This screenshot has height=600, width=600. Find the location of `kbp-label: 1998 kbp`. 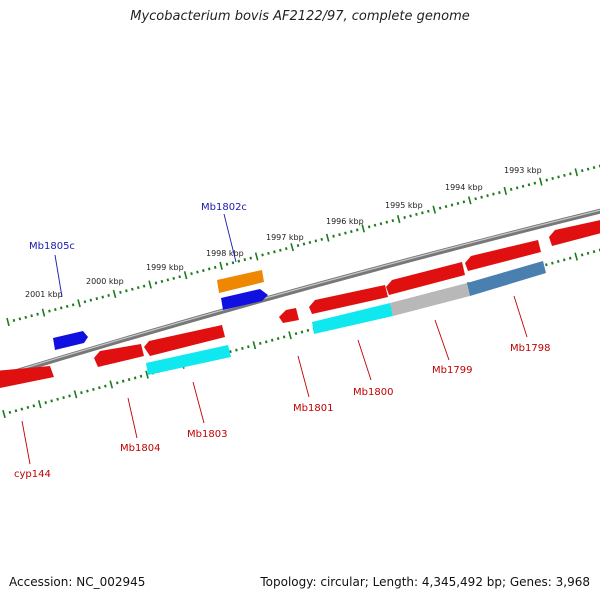

kbp-label: 1998 kbp is located at coordinates (225, 253).